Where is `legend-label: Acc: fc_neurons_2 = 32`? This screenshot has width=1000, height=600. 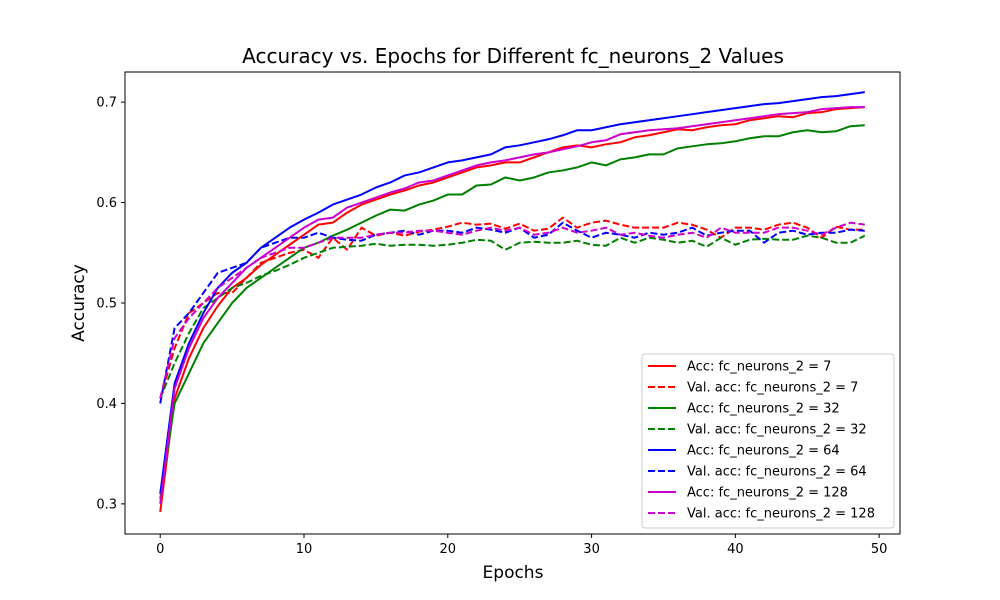 legend-label: Acc: fc_neurons_2 = 32 is located at coordinates (763, 409).